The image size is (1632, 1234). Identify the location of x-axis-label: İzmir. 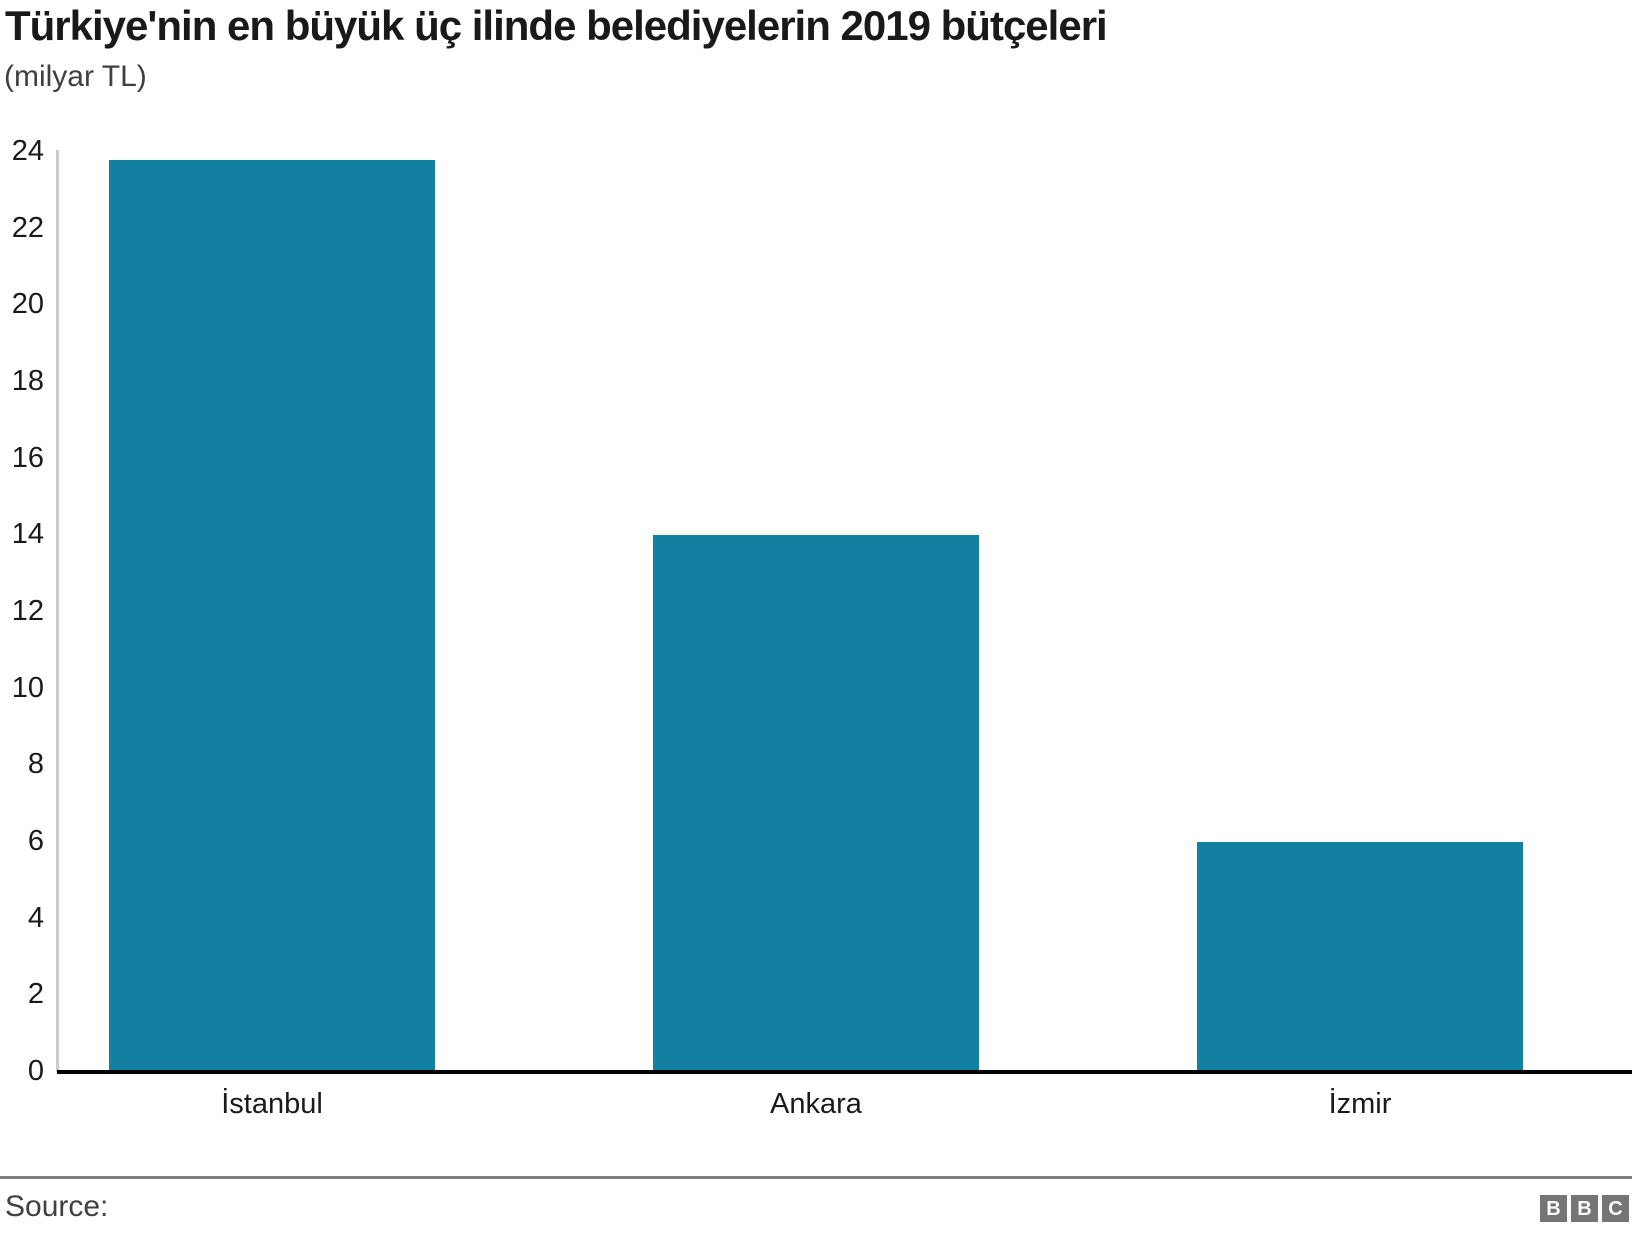
(1360, 1104).